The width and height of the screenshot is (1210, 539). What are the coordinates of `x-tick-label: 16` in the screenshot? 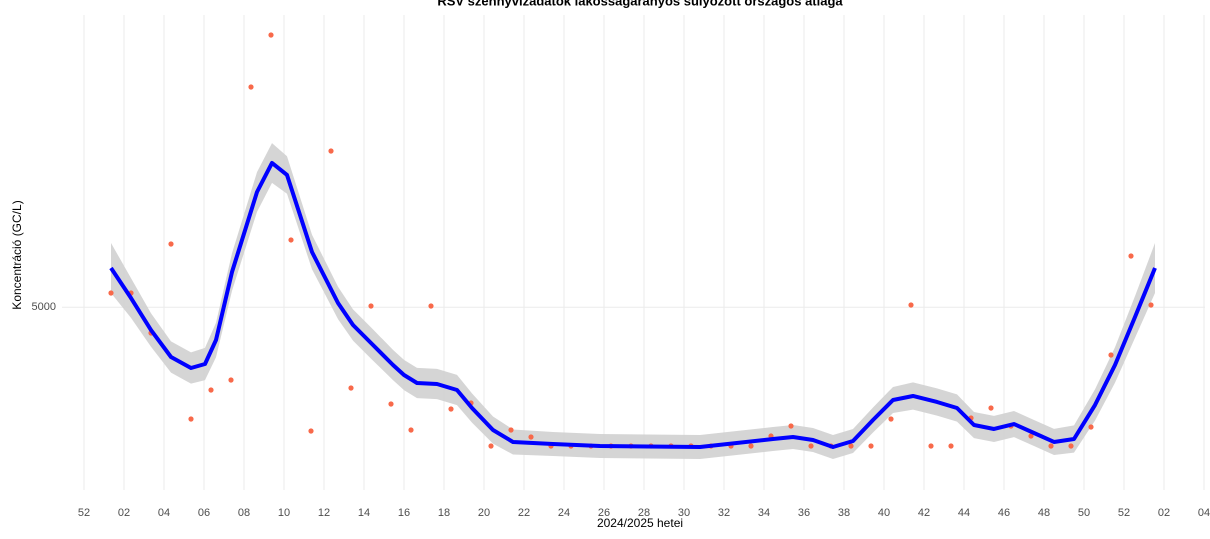 It's located at (404, 513).